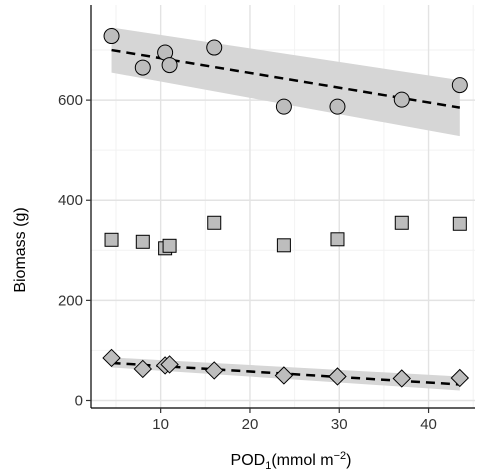 The width and height of the screenshot is (477, 475). I want to click on x-axis-title-main: POD, so click(248, 460).